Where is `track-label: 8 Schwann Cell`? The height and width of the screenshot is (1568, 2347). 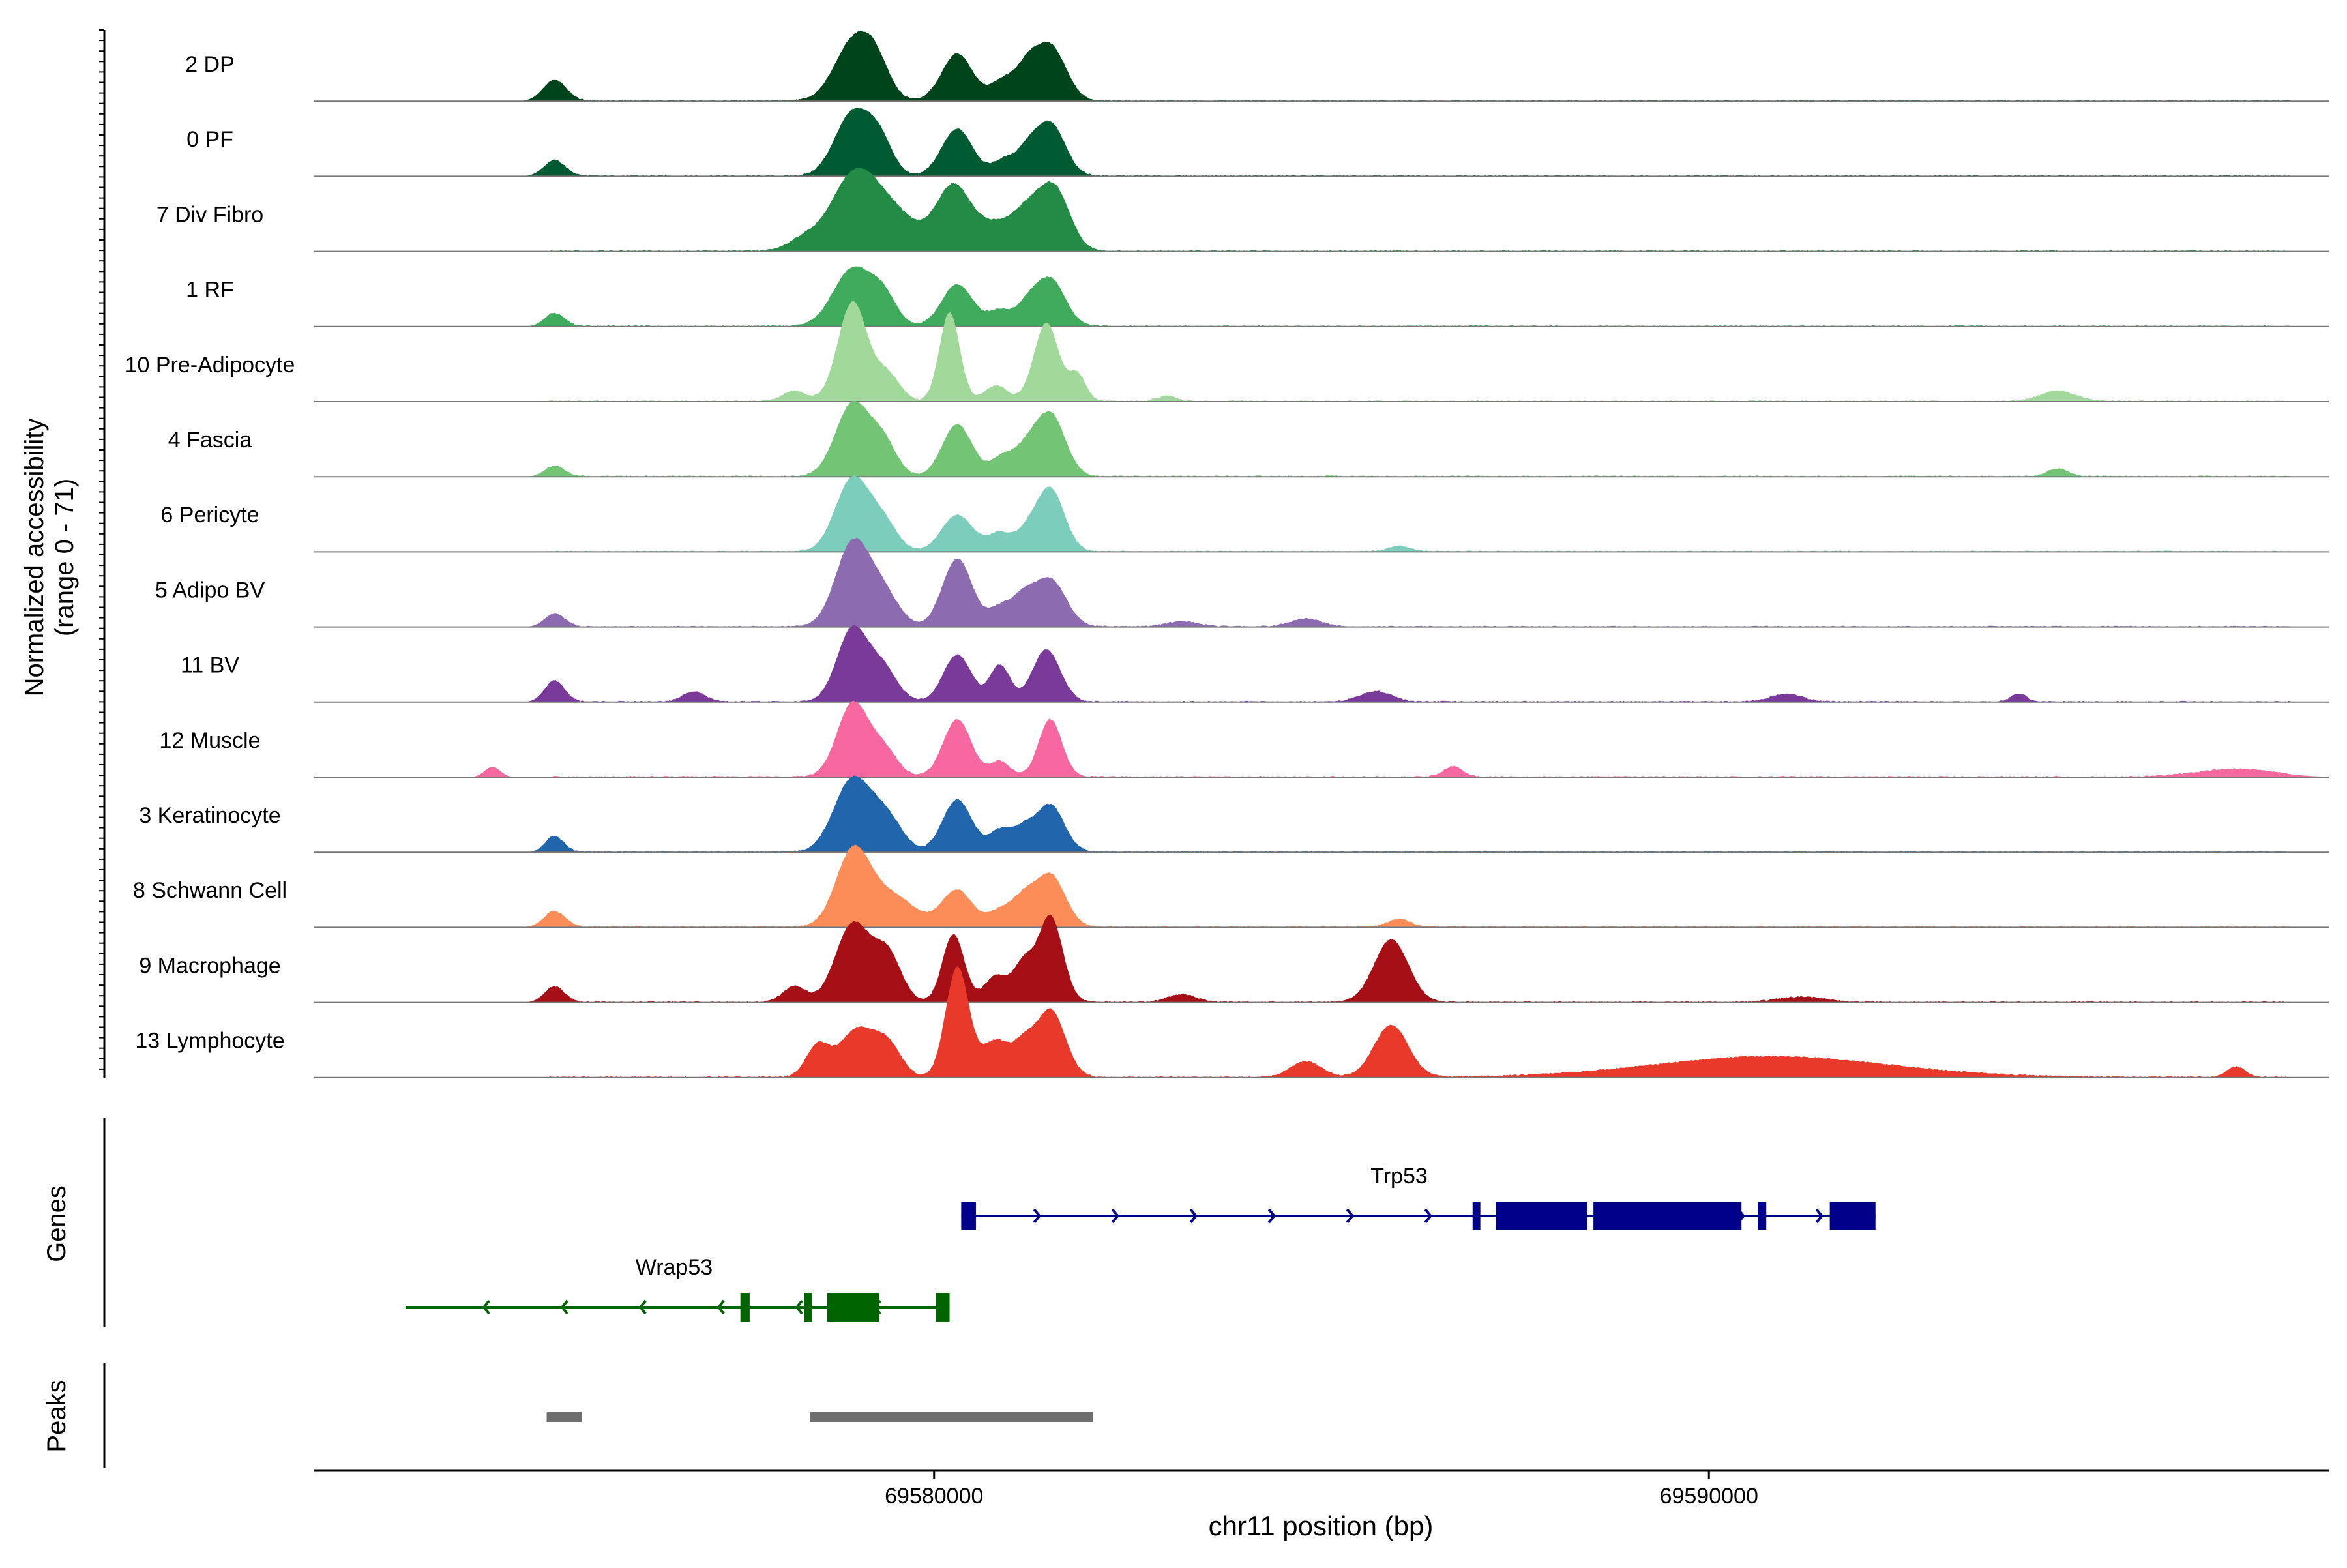 track-label: 8 Schwann Cell is located at coordinates (210, 890).